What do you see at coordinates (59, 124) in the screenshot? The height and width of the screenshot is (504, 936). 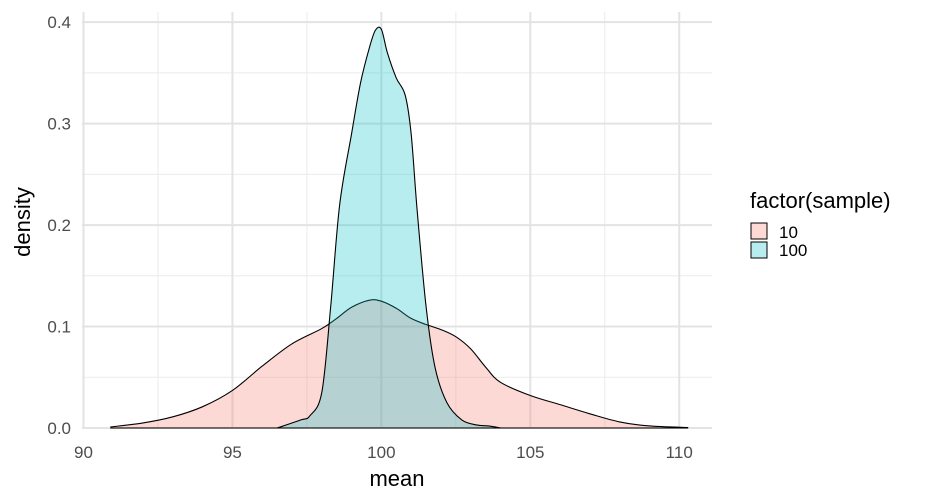 I see `y-tick-label: 0.3` at bounding box center [59, 124].